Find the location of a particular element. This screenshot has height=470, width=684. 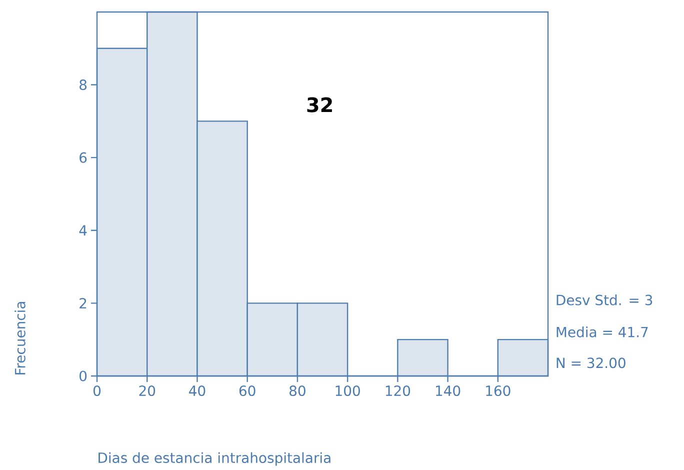

y-tick-label: 4 is located at coordinates (83, 230).